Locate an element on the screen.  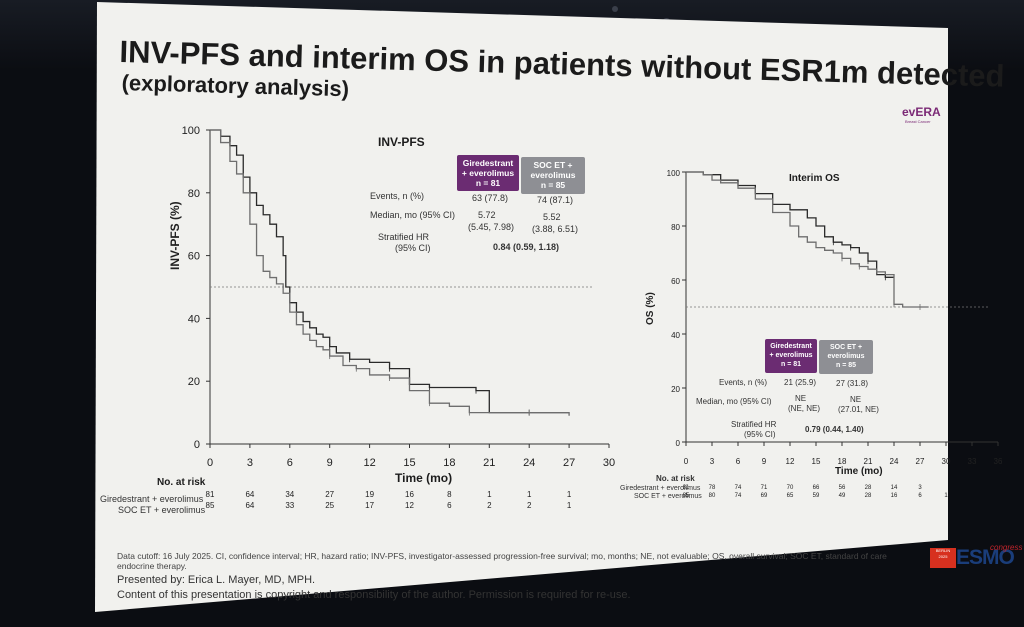
os-x-tick-label: 3 is located at coordinates (712, 461).